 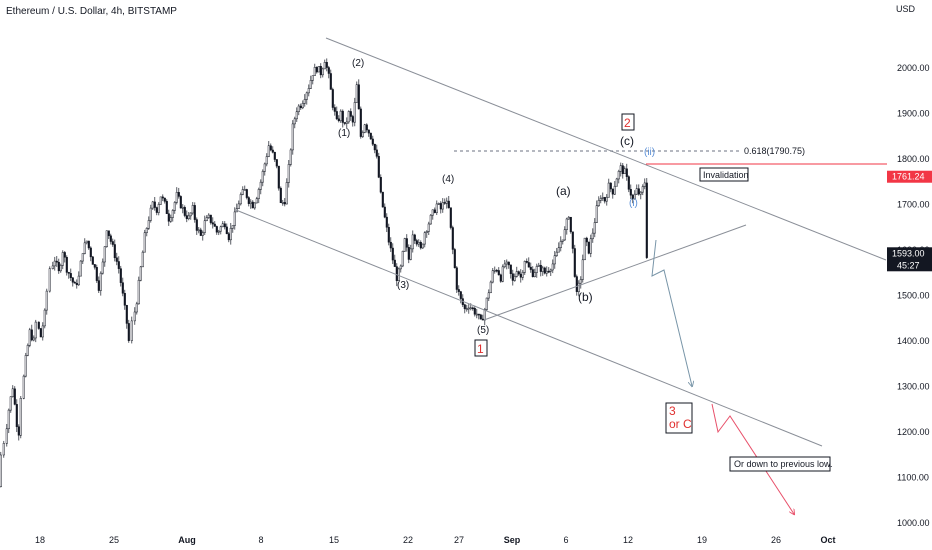 I want to click on x-tick-label: 12, so click(x=628, y=540).